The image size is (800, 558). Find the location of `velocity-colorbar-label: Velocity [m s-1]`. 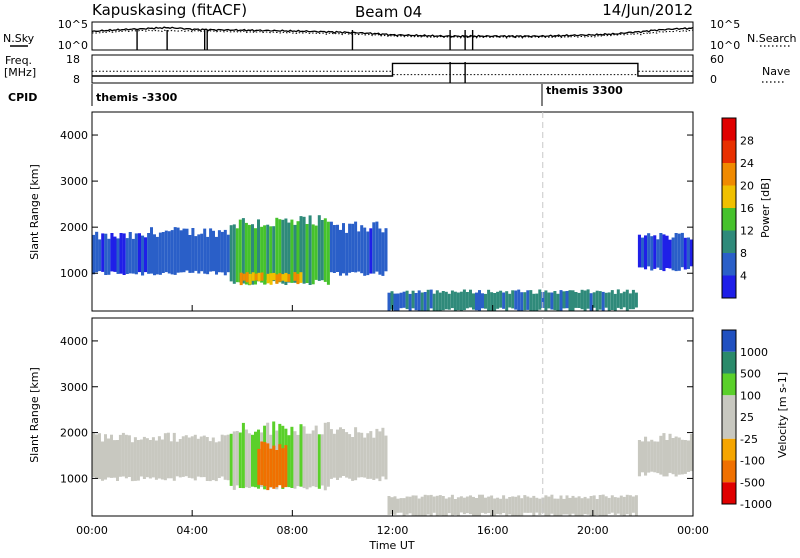

velocity-colorbar-label: Velocity [m s-1] is located at coordinates (782, 415).